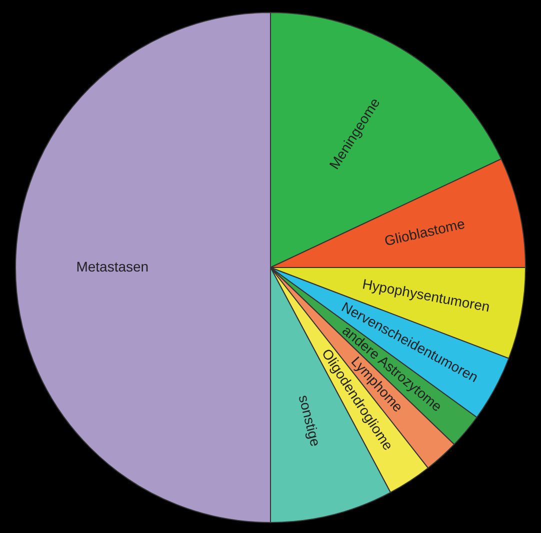 The height and width of the screenshot is (533, 541). What do you see at coordinates (310, 420) in the screenshot?
I see `slice-label: sonstige` at bounding box center [310, 420].